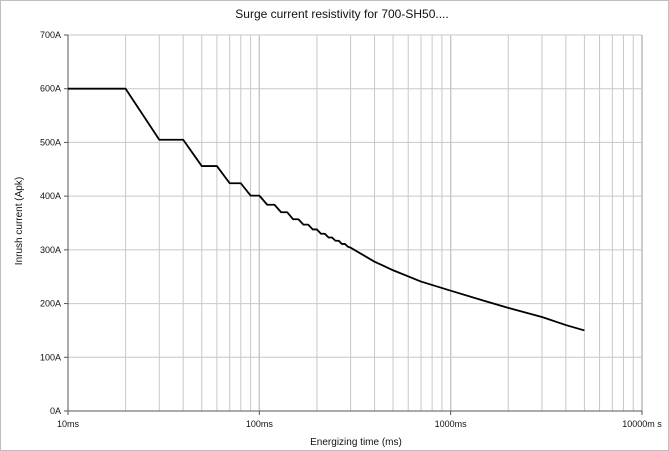  Describe the element at coordinates (642, 424) in the screenshot. I see `x-tick-label: 10000m s` at that location.